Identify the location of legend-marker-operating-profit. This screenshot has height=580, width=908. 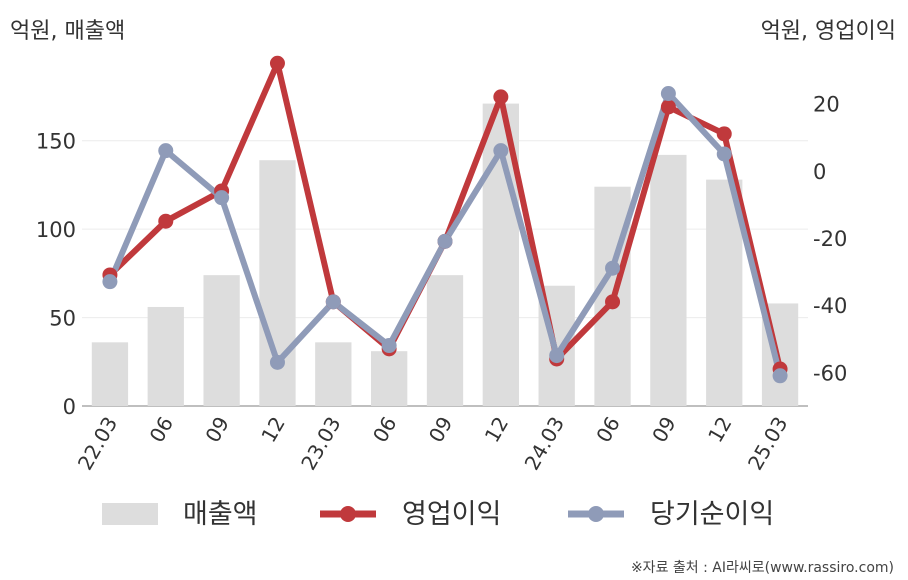
(348, 514).